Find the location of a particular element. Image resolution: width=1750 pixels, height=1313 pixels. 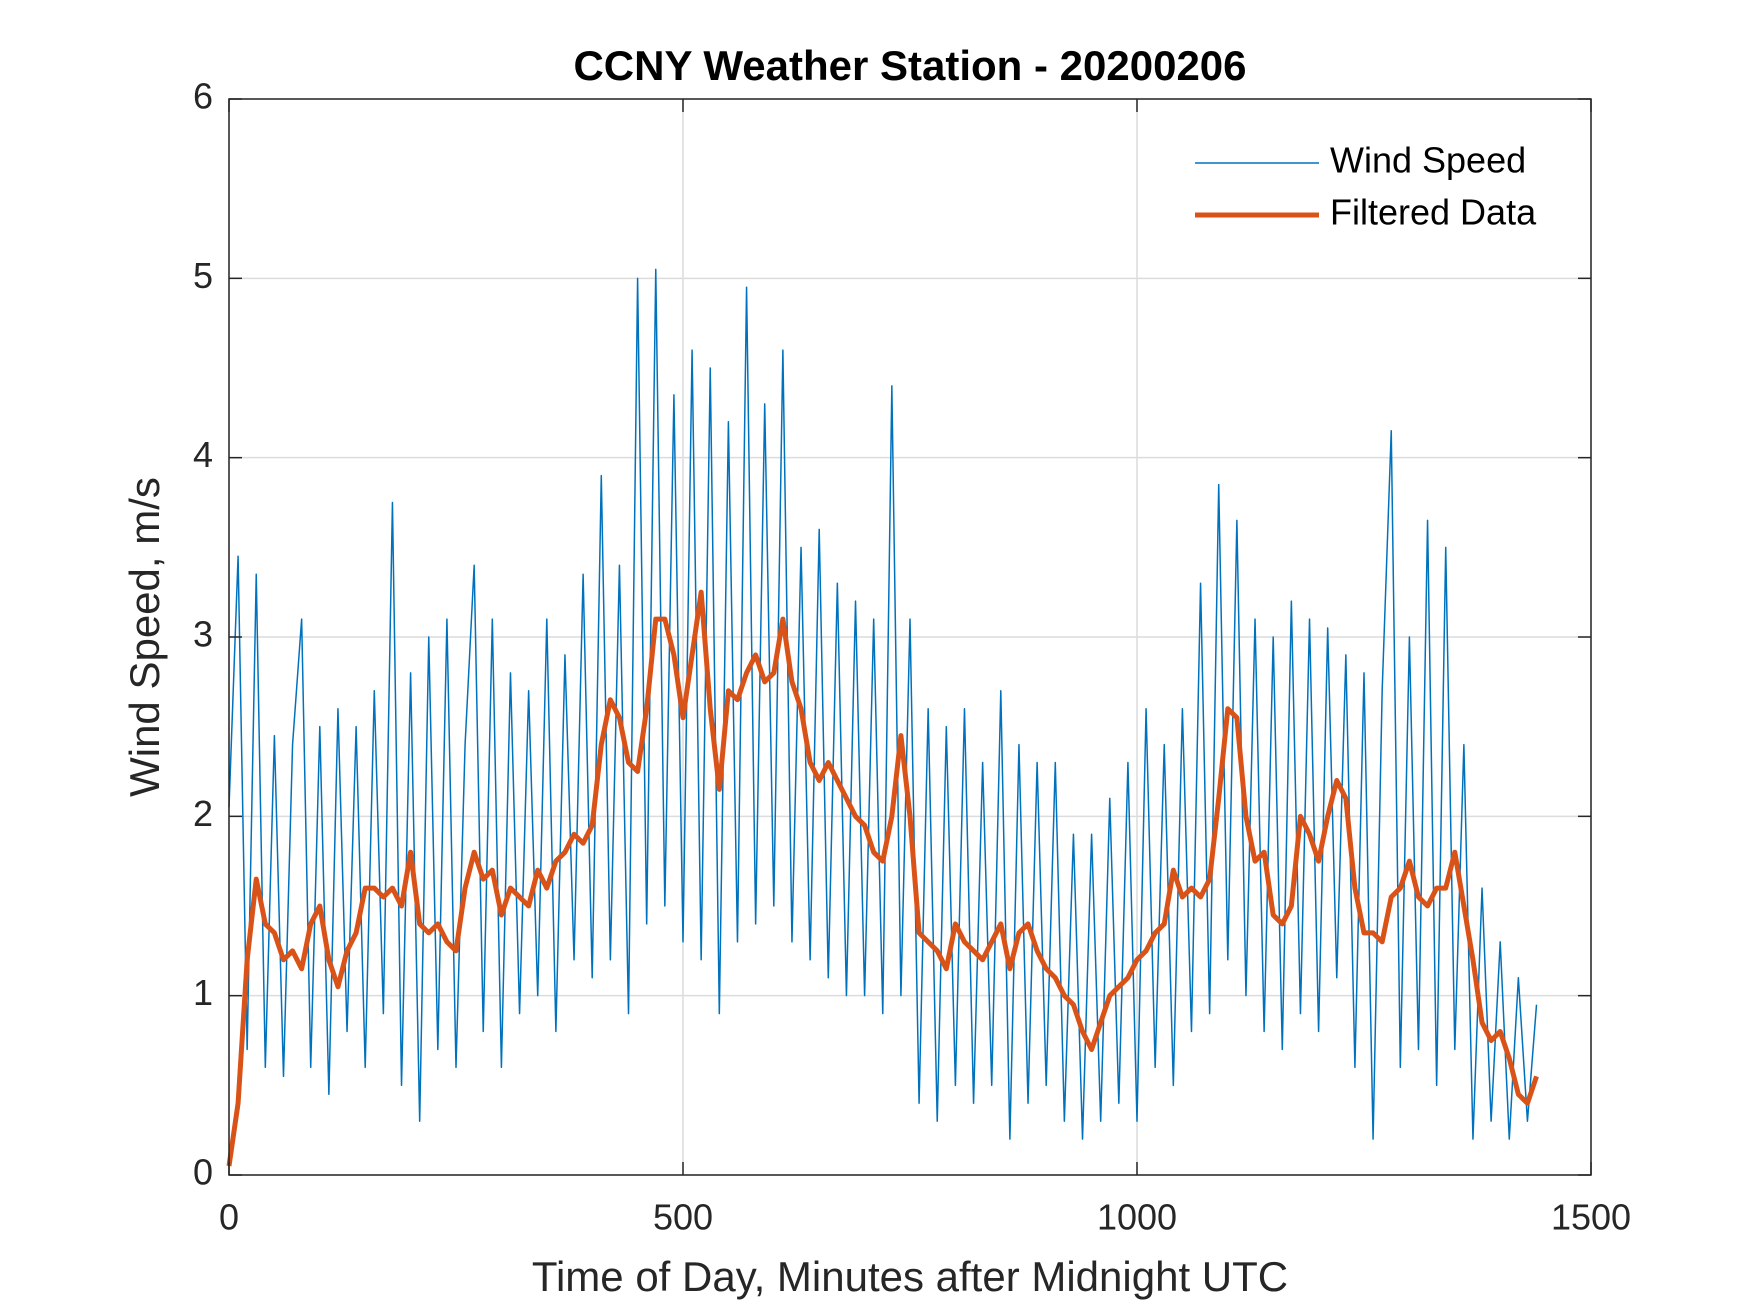

y-tick-label: 3 is located at coordinates (203, 634).